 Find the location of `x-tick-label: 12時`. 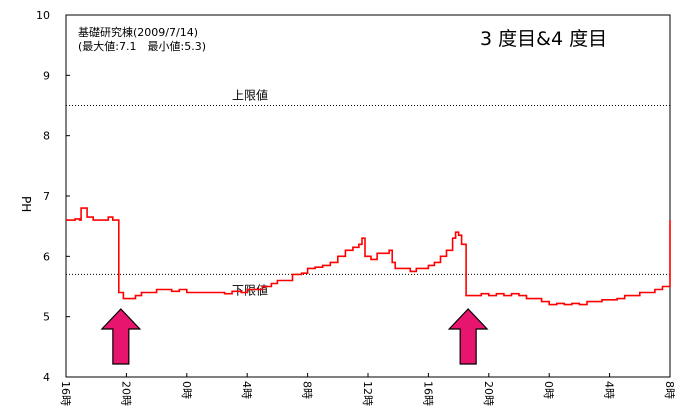

x-tick-label: 12時 is located at coordinates (367, 393).